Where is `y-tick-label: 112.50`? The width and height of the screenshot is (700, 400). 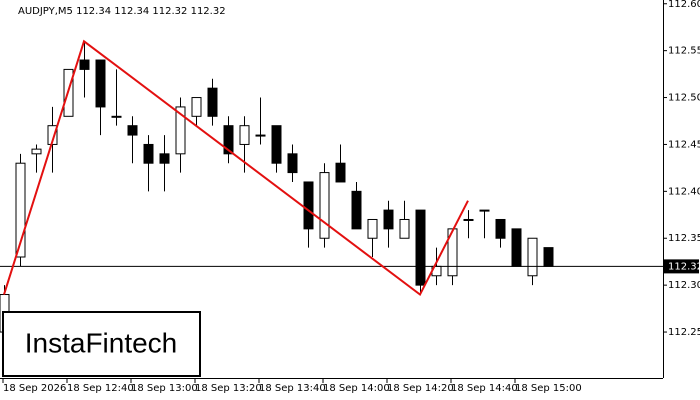
y-tick-label: 112.50 is located at coordinates (684, 98).